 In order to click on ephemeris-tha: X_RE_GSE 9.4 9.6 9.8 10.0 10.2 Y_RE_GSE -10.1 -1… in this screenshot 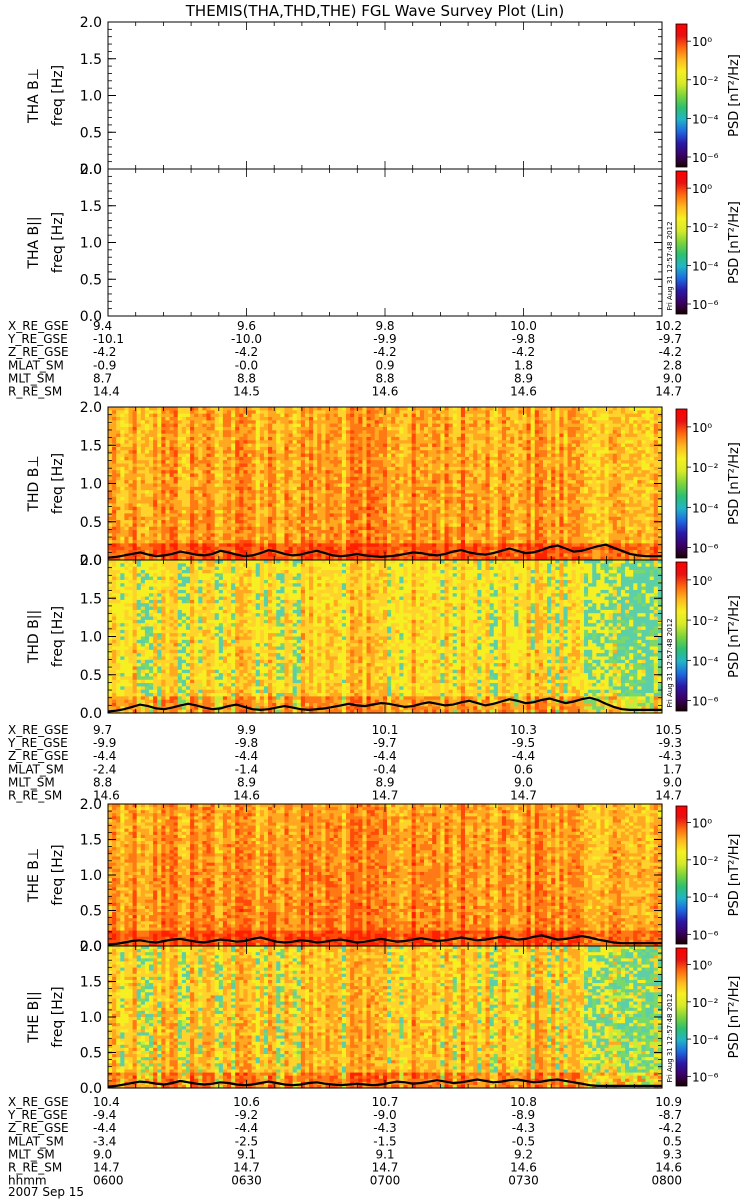, I will do `click(344, 359)`.